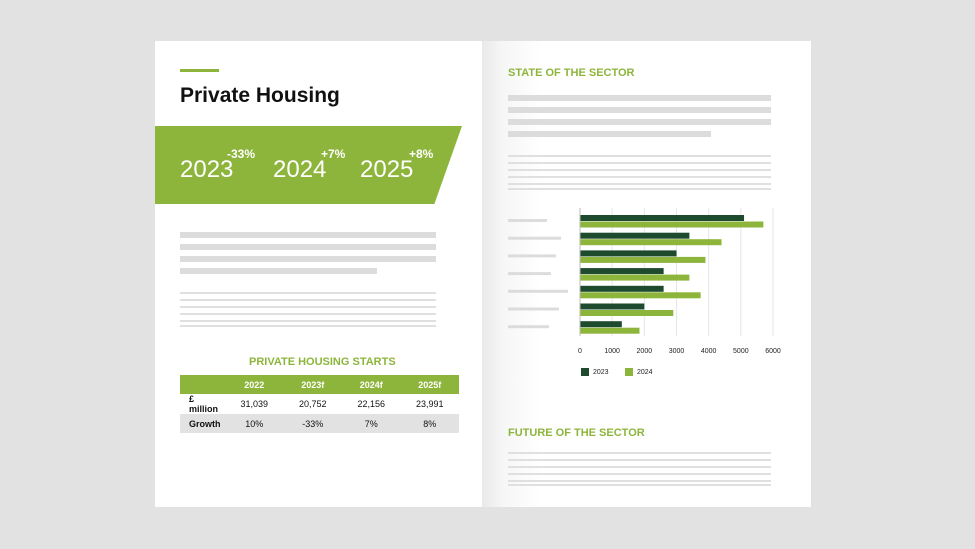  I want to click on forecast-year-2025: 2025, so click(387, 169).